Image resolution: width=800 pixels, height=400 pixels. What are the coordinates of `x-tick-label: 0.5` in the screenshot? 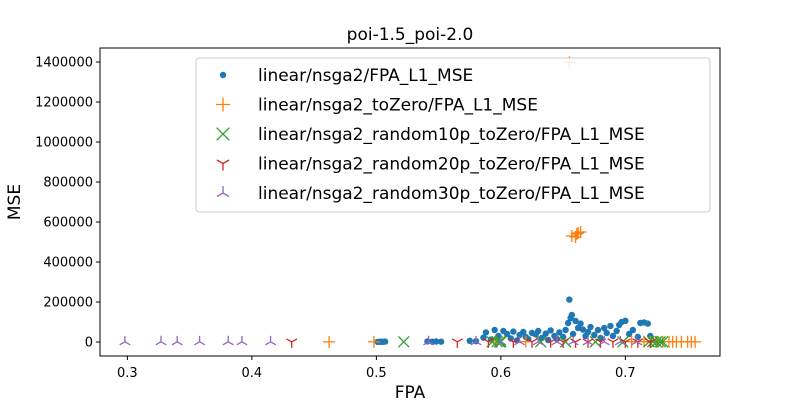 It's located at (376, 373).